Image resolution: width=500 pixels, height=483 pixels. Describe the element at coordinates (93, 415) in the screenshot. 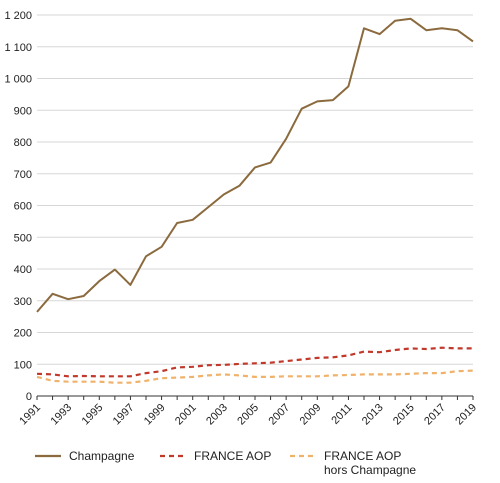

I see `x-tick-label: 1995` at that location.